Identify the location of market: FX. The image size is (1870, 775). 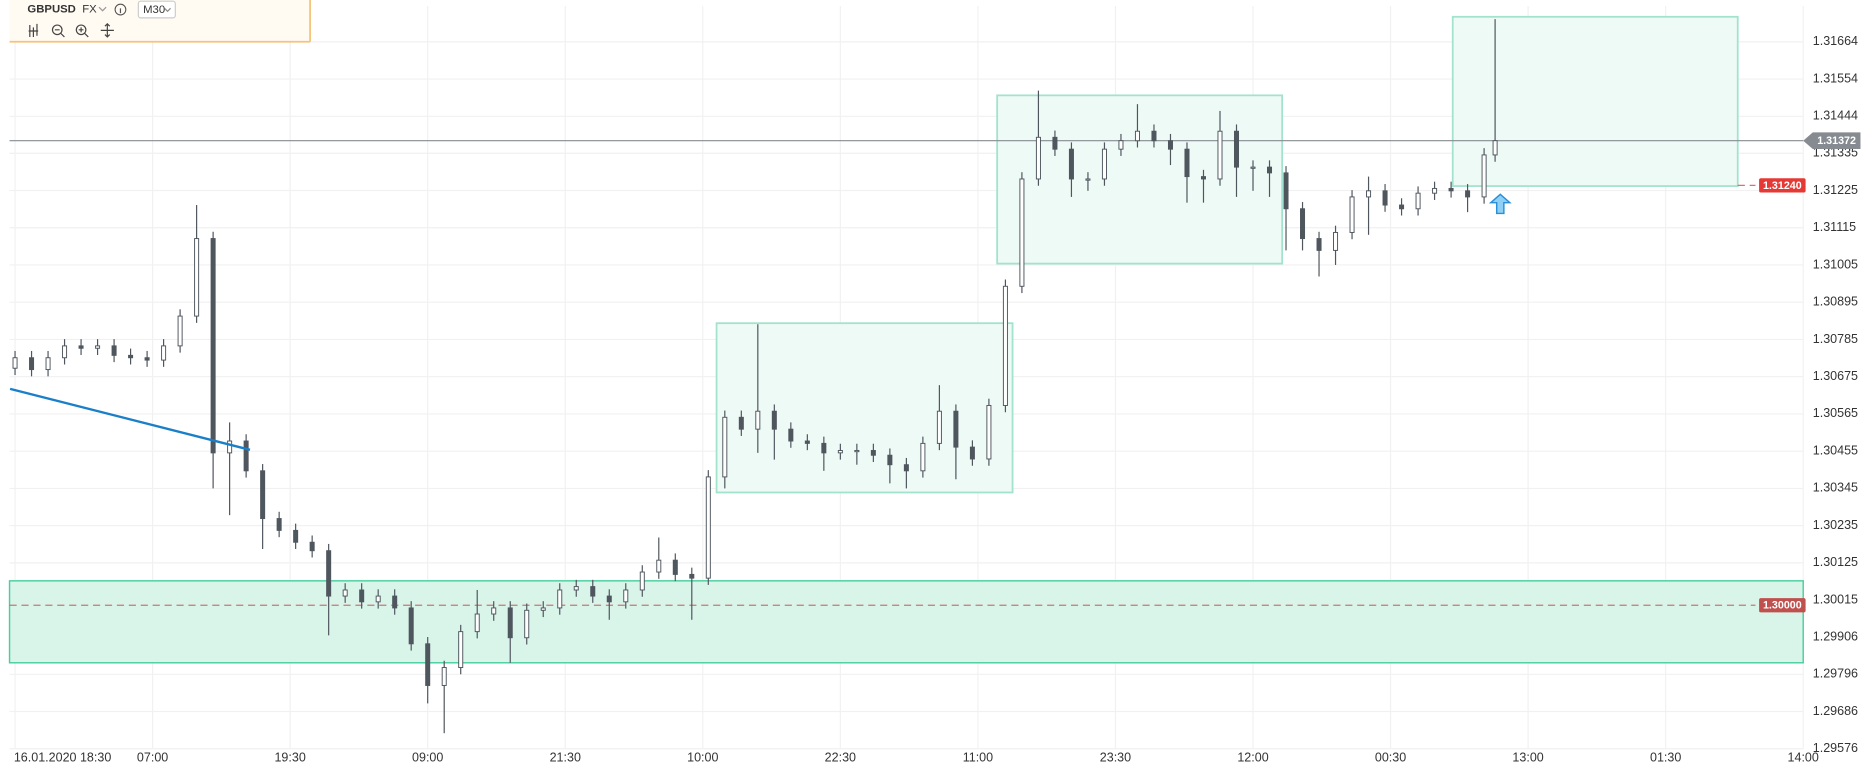
(89, 10).